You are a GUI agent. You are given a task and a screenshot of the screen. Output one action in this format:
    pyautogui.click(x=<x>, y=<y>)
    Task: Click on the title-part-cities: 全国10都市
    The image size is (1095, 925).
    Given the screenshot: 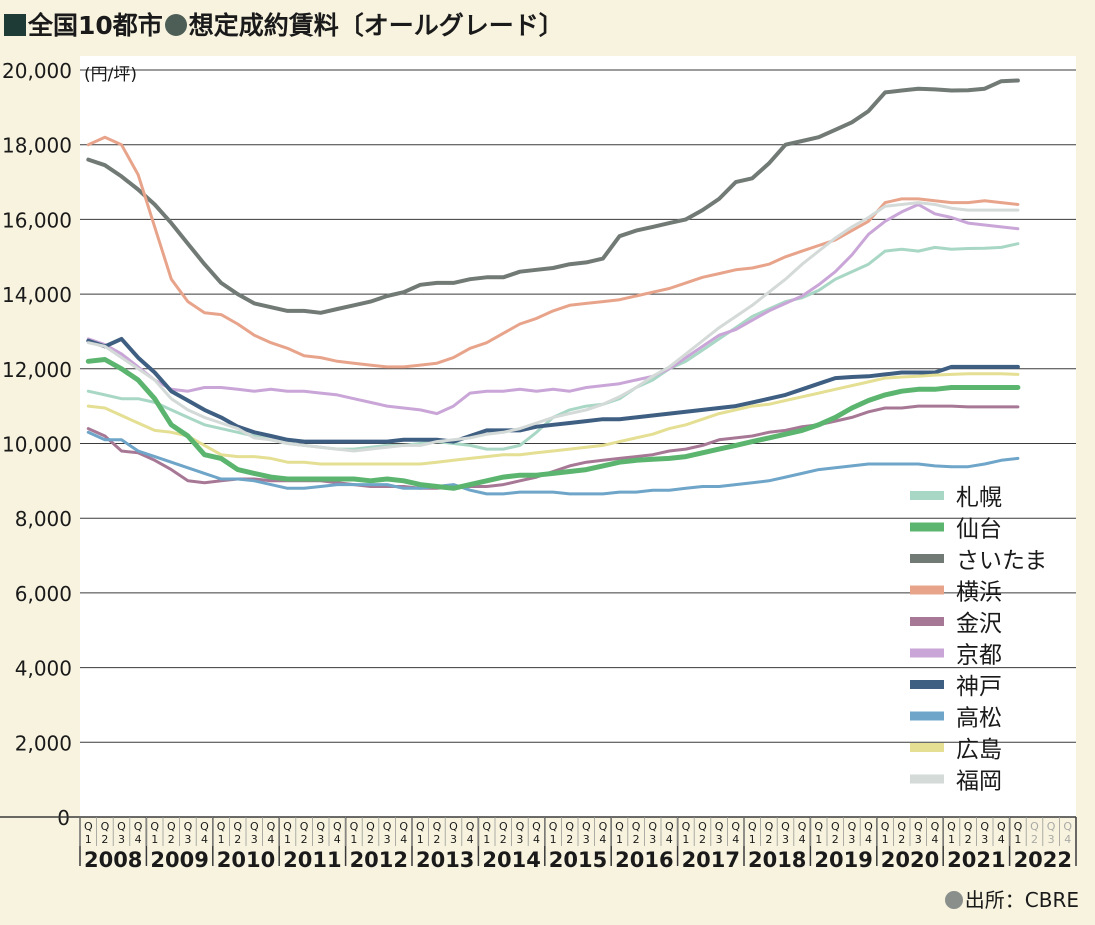 What is the action you would take?
    pyautogui.click(x=95, y=25)
    